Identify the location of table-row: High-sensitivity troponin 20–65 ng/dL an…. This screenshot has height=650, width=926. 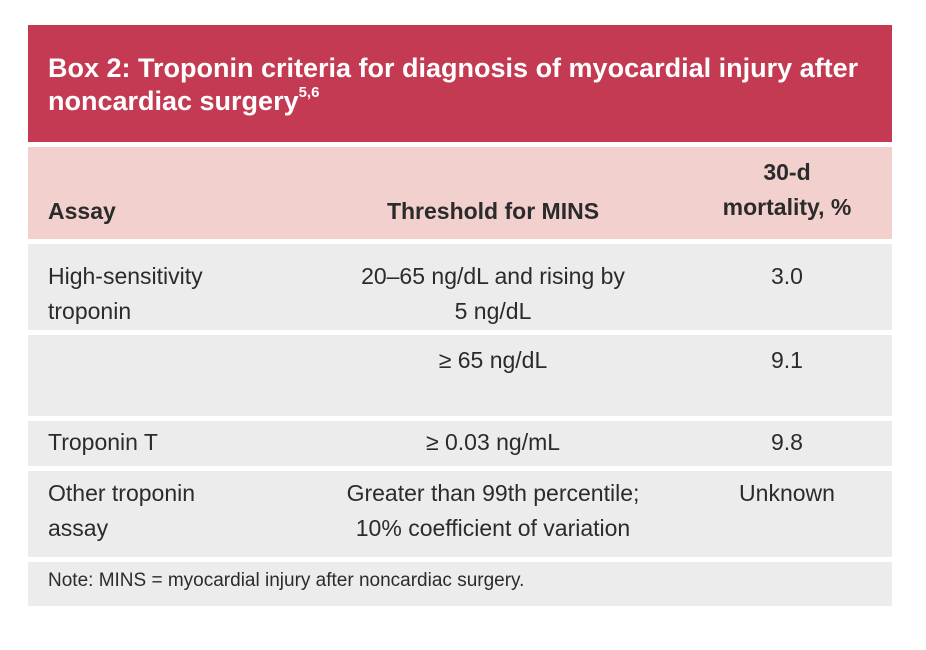
(460, 287).